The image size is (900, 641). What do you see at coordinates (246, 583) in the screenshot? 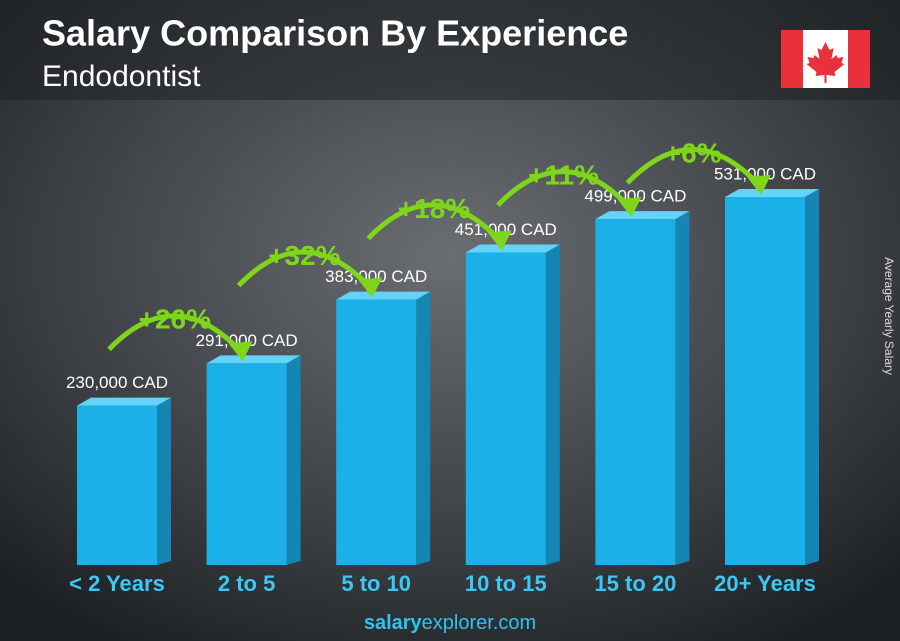
I see `x-tick-label: 2 to 5` at bounding box center [246, 583].